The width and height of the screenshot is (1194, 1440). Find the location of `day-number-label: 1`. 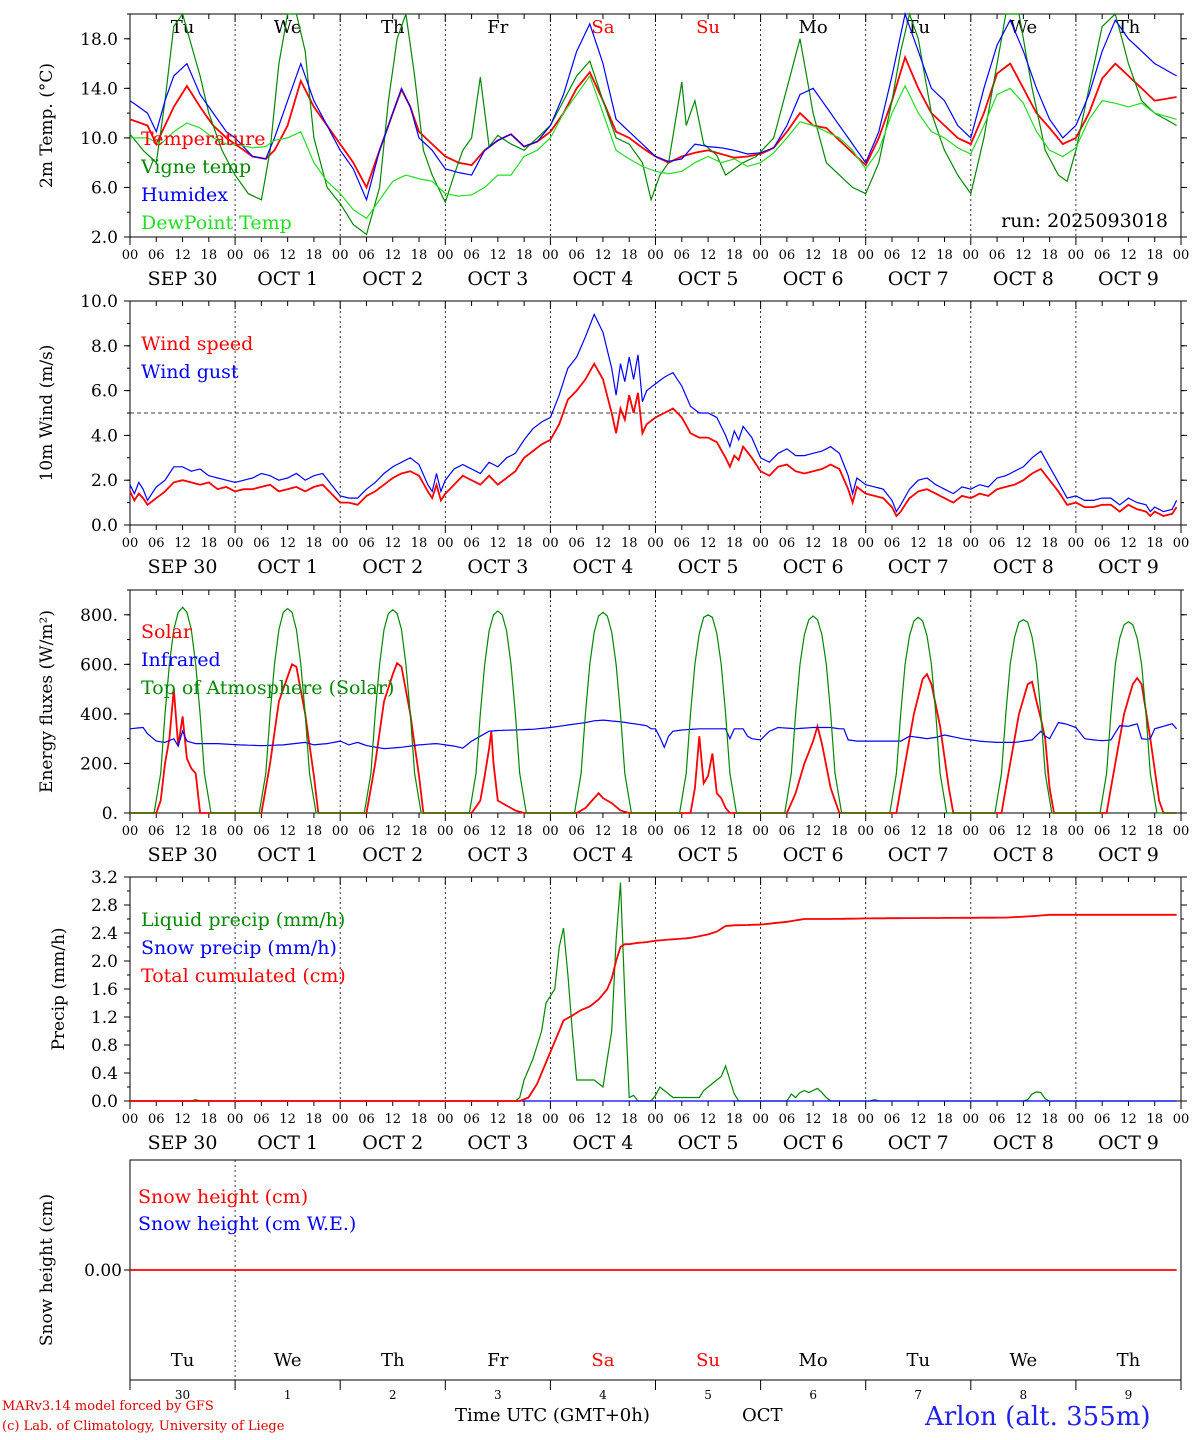

day-number-label: 1 is located at coordinates (288, 1395).